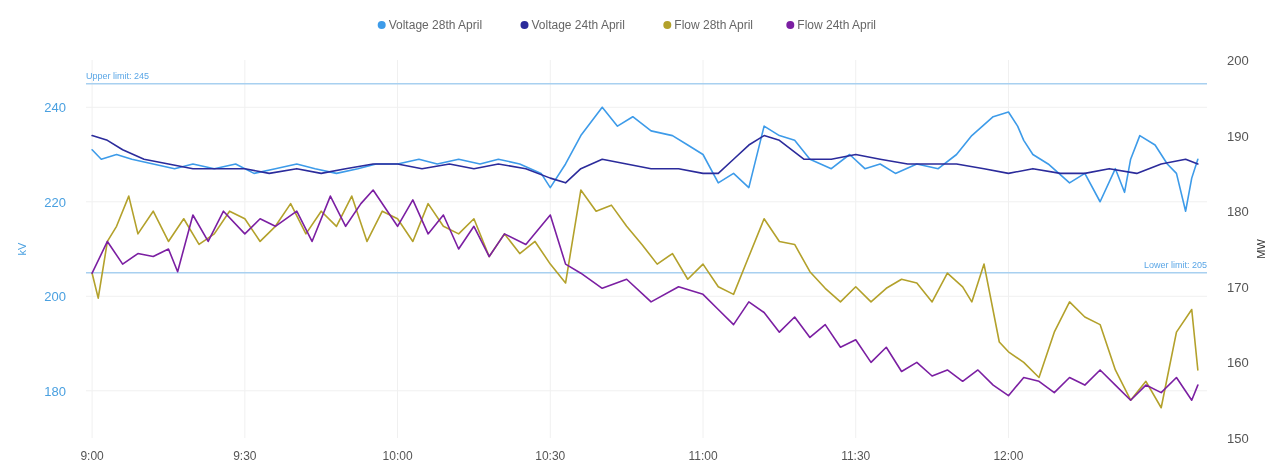 The image size is (1269, 470). Describe the element at coordinates (435, 25) in the screenshot. I see `legend-label: Voltage 28th April` at that location.